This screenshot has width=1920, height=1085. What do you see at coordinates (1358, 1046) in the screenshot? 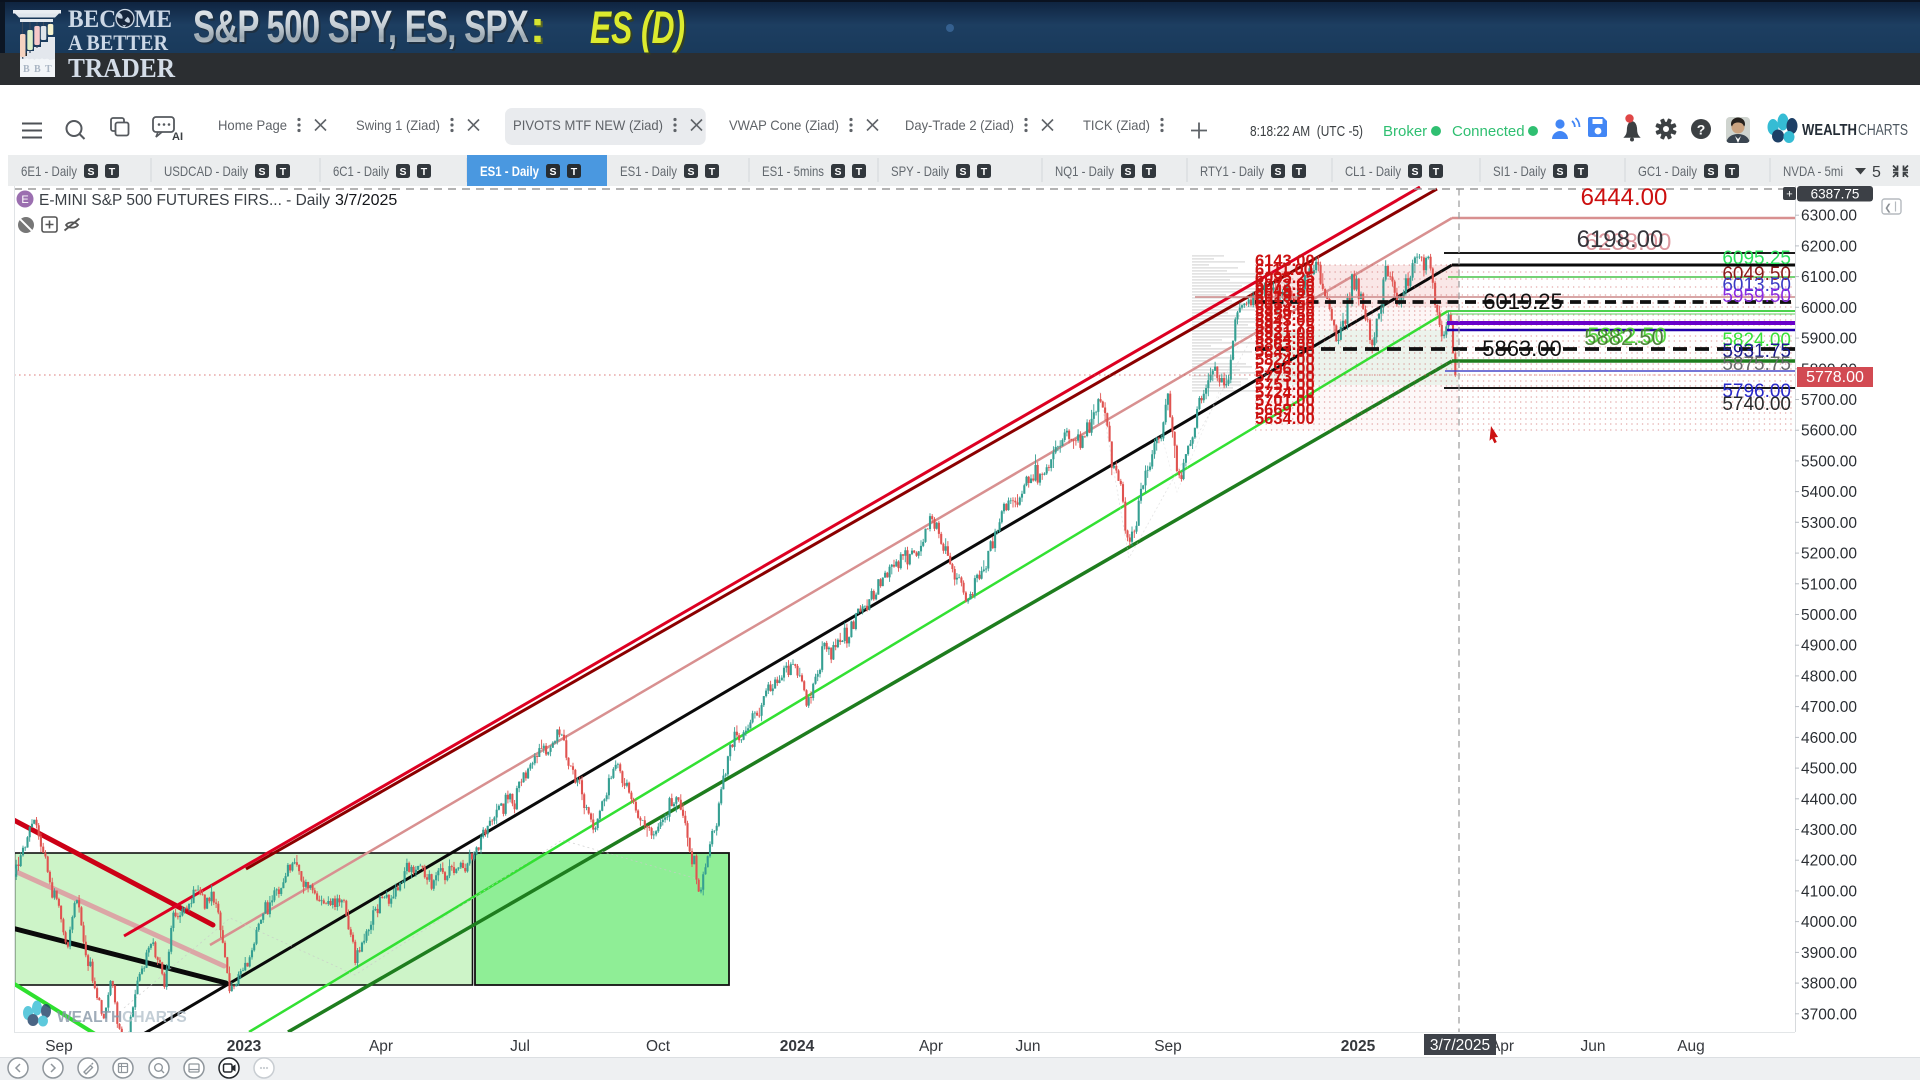
I see `svg-text: 2025` at bounding box center [1358, 1046].